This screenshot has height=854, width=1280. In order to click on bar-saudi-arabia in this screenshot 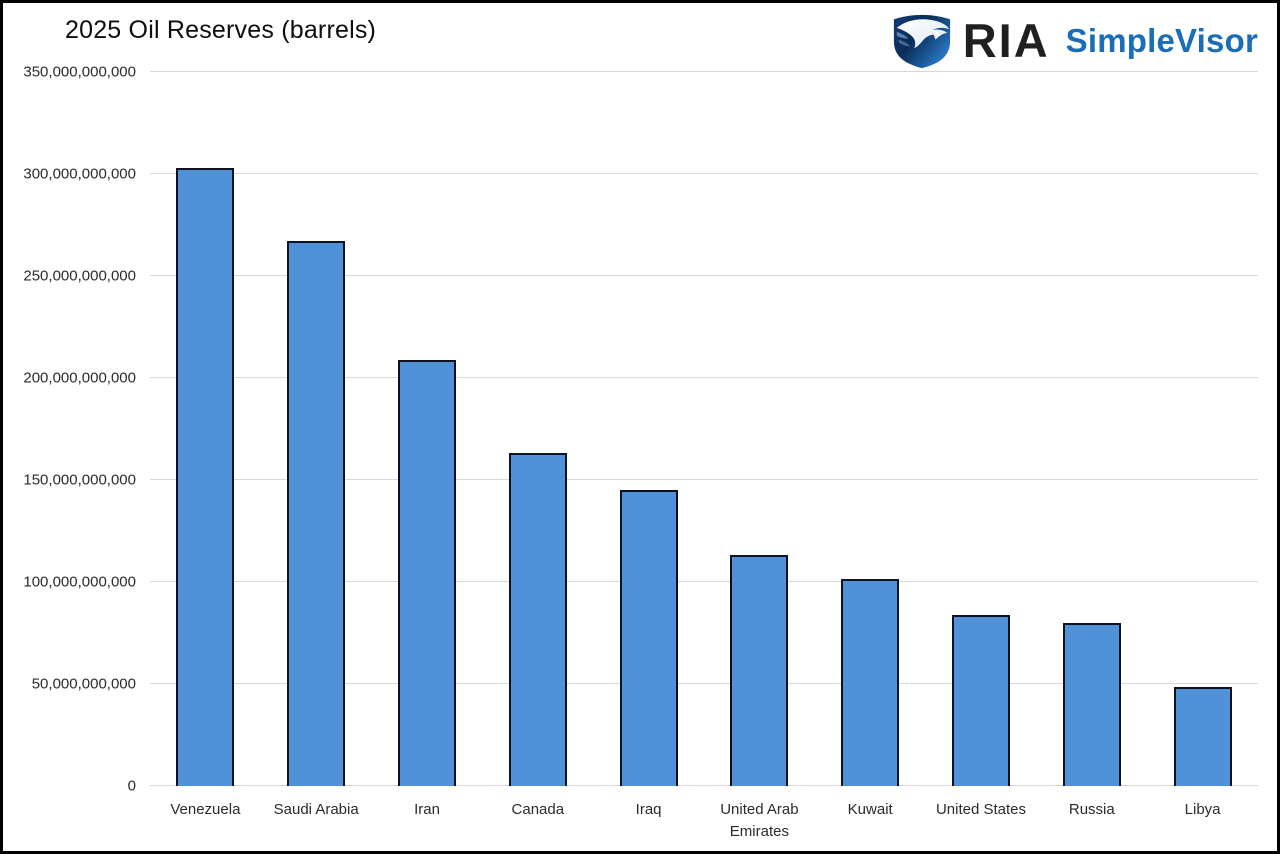, I will do `click(316, 513)`.